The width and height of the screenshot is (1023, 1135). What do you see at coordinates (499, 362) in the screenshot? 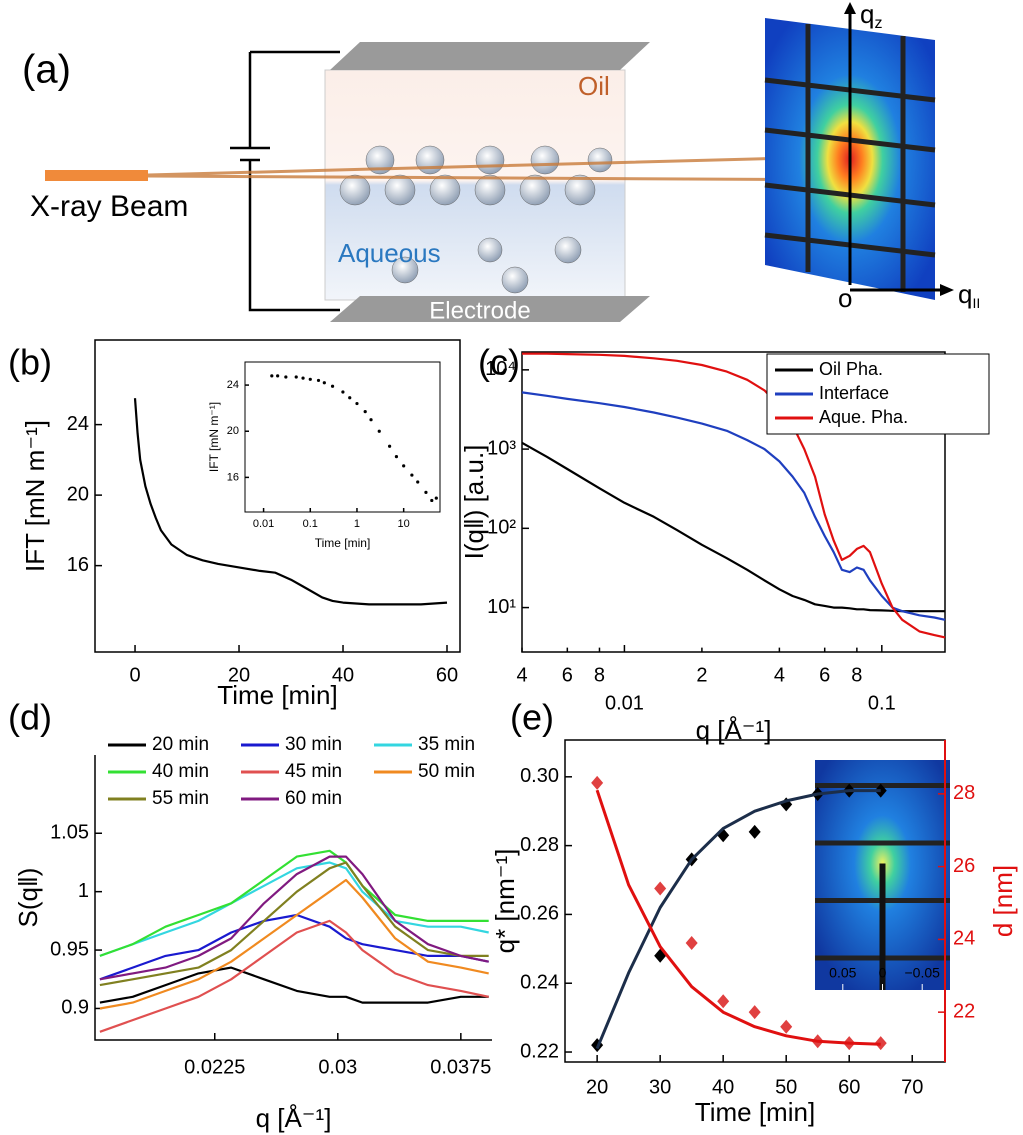
I see `panel-label: (c)` at bounding box center [499, 362].